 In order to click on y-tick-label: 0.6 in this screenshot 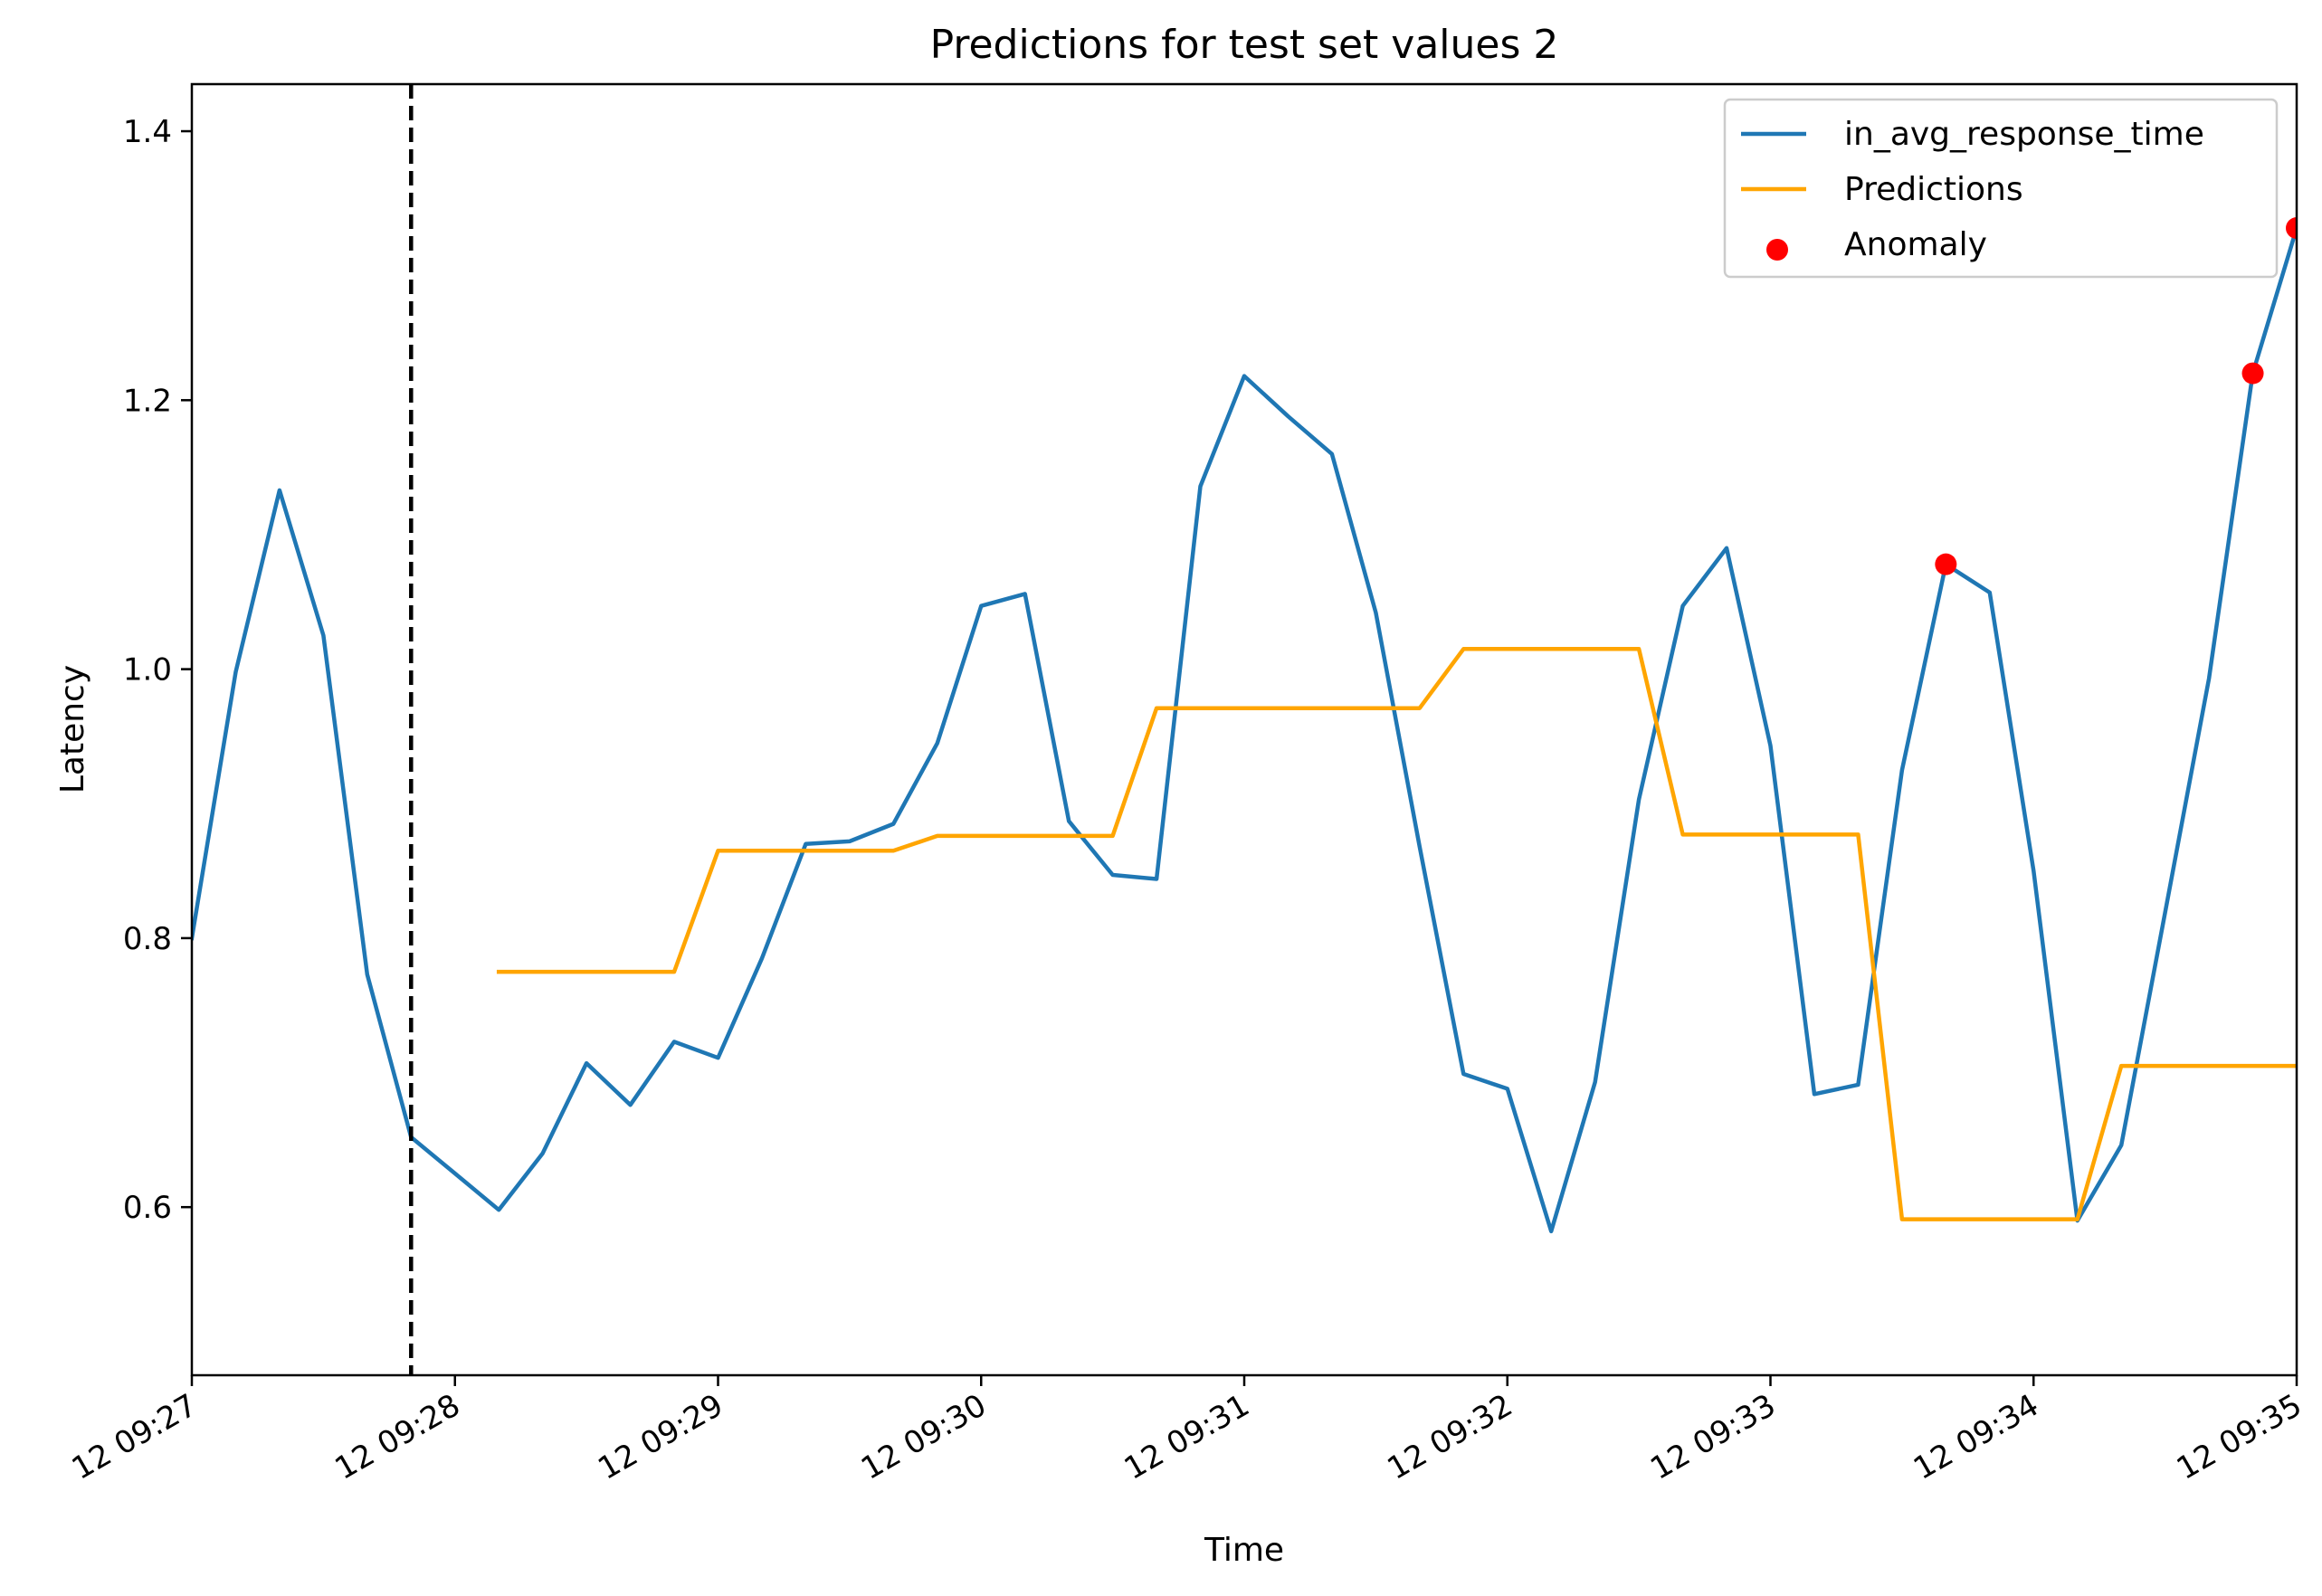, I will do `click(147, 1208)`.